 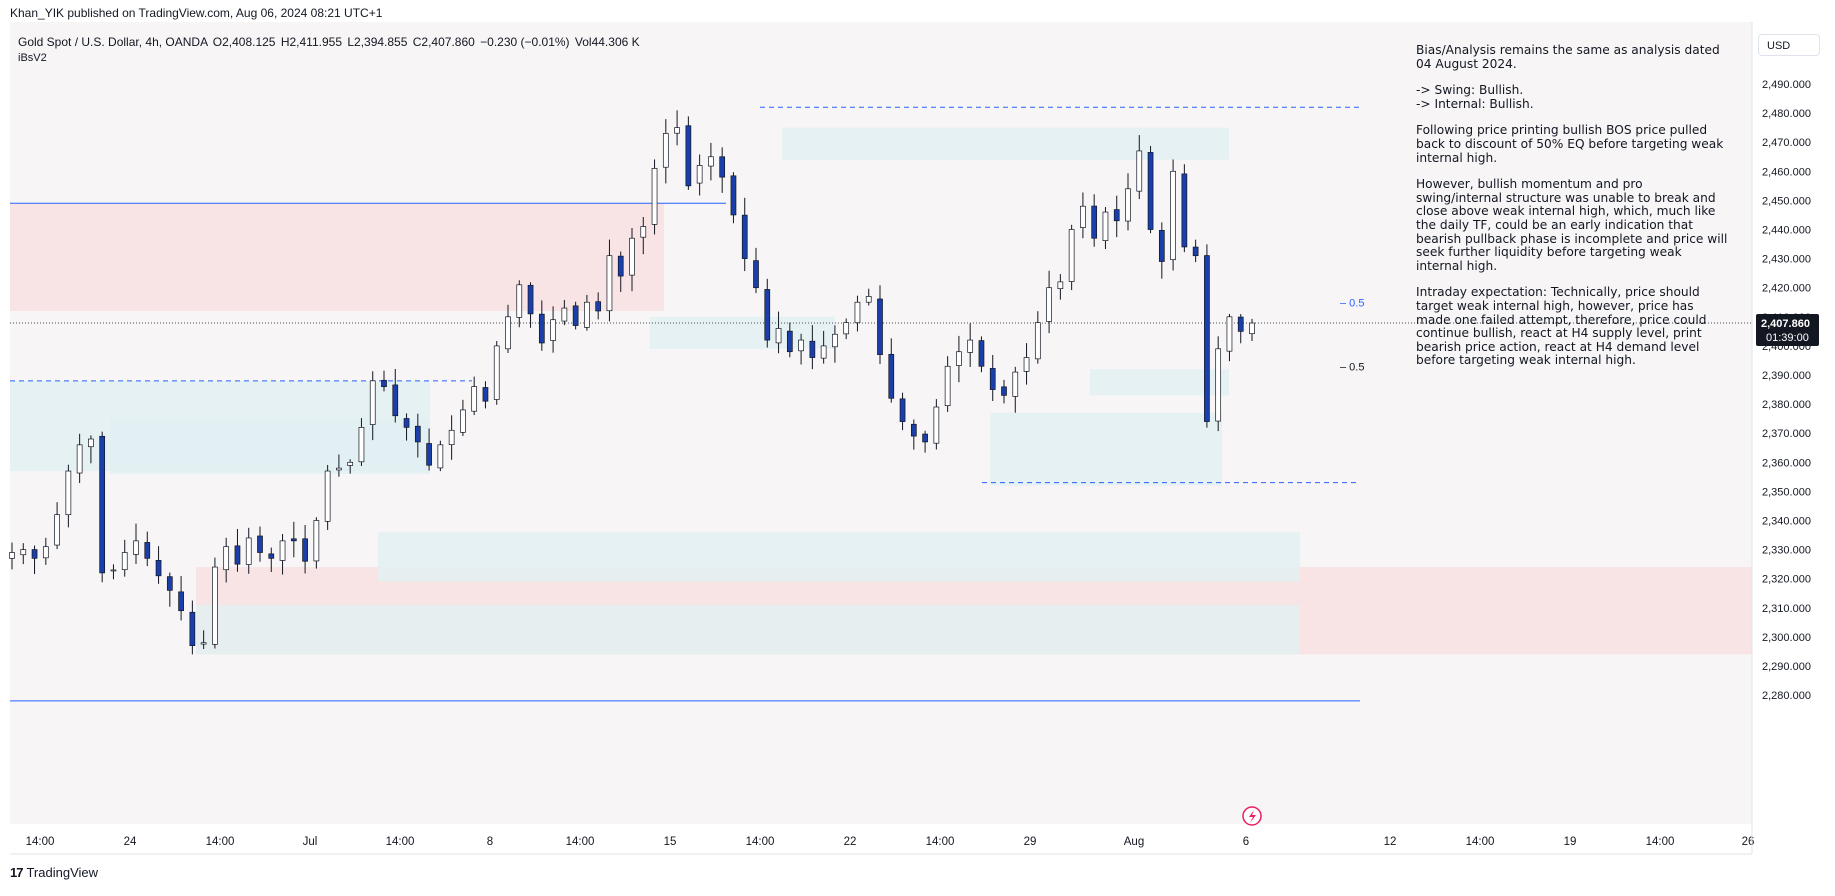 What do you see at coordinates (1570, 842) in the screenshot?
I see `x-tick-label: 19` at bounding box center [1570, 842].